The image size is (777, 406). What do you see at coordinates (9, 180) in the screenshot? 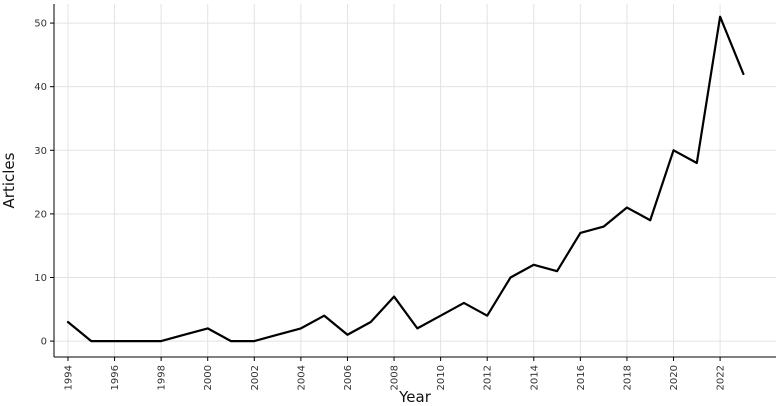
I see `y-axis-title: Articles` at bounding box center [9, 180].